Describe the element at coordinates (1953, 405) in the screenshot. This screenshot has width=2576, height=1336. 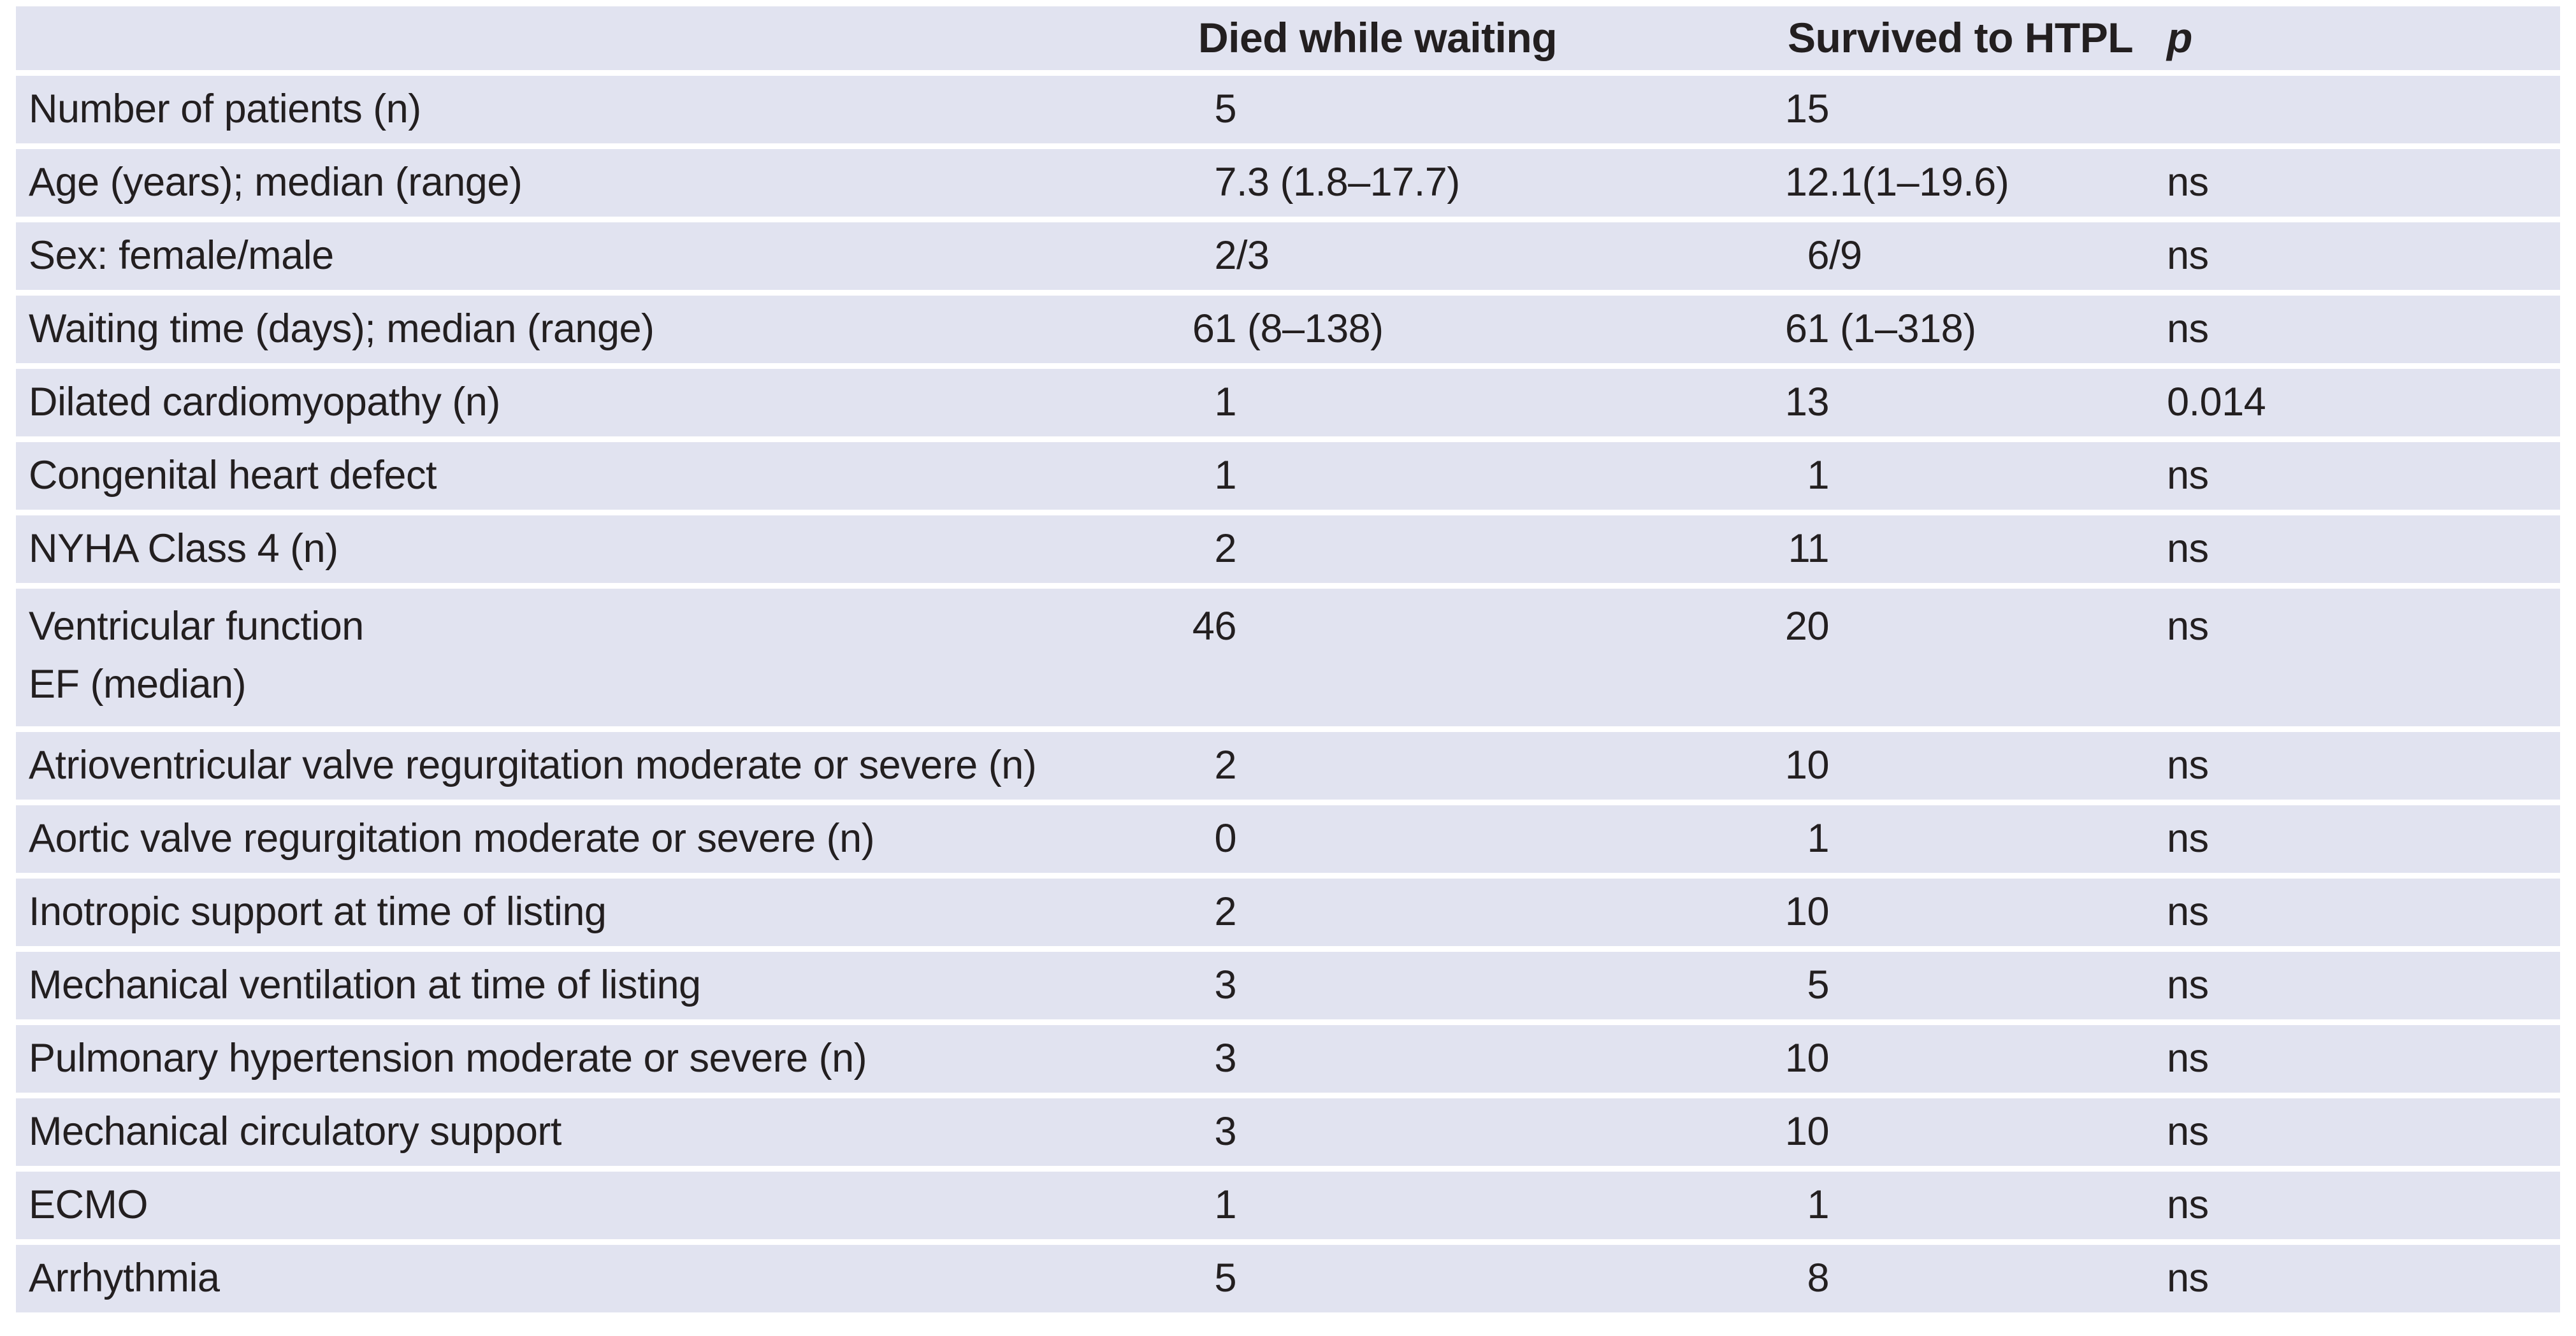
I see `survived-to-htpl-value: 13` at that location.